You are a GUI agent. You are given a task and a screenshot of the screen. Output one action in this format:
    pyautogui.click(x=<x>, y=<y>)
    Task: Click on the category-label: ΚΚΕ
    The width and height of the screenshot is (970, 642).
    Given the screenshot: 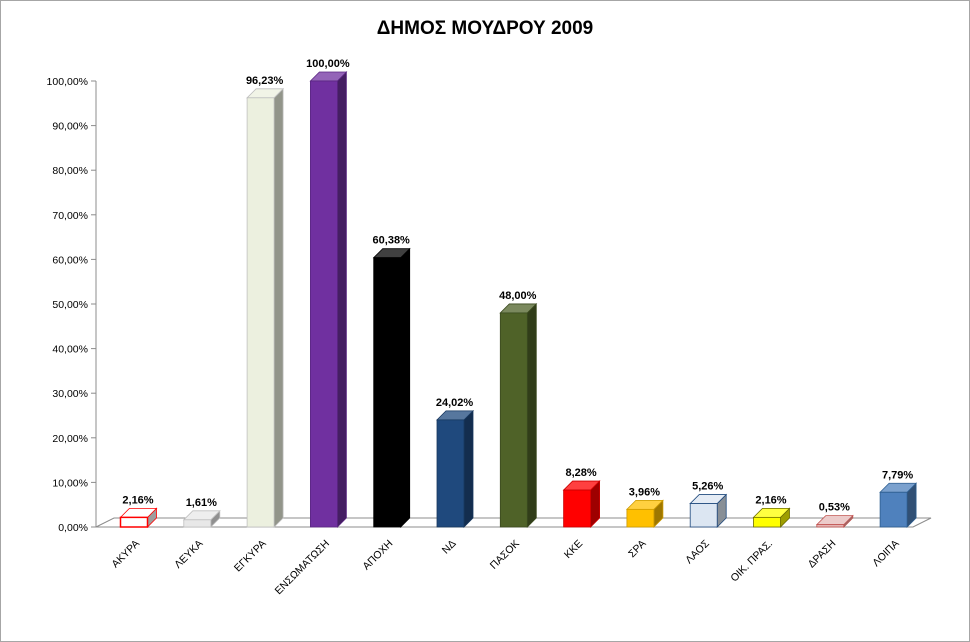 What is the action you would take?
    pyautogui.click(x=573, y=549)
    